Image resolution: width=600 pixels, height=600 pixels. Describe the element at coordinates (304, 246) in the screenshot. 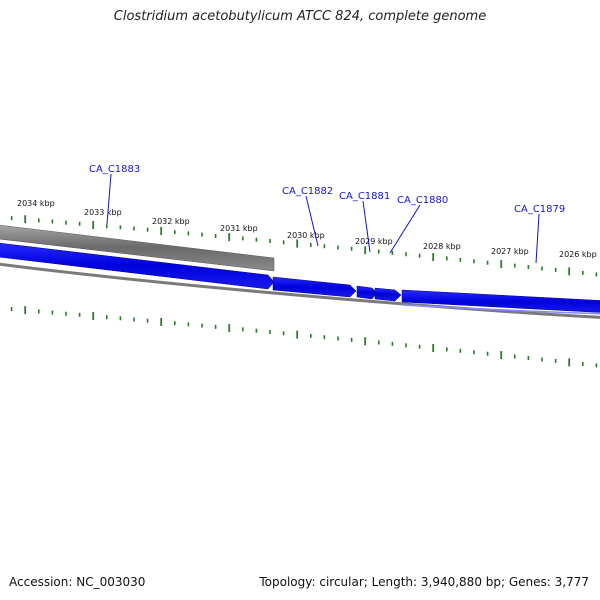

I see `upper-scale-ticks` at that location.